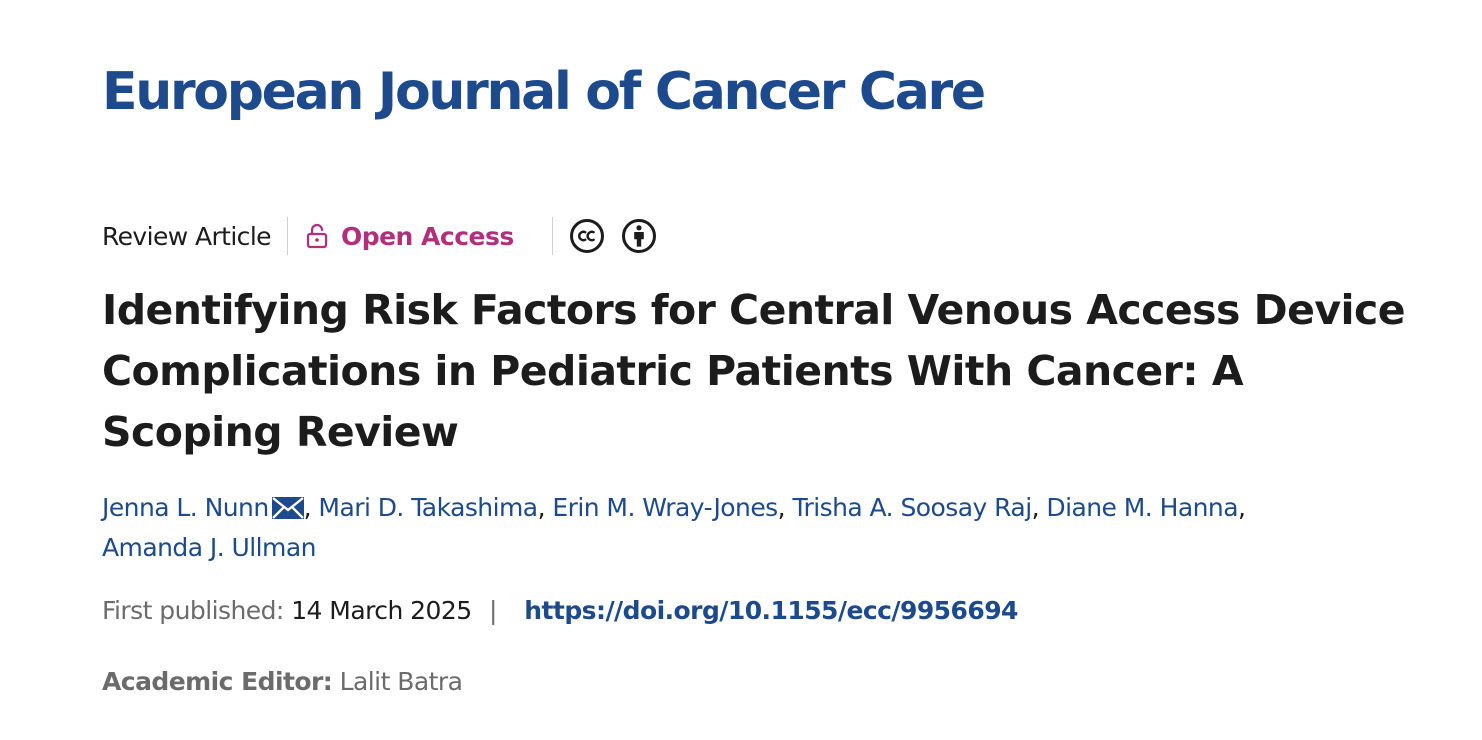 The image size is (1482, 740). Describe the element at coordinates (317, 236) in the screenshot. I see `unlock-icon` at that location.